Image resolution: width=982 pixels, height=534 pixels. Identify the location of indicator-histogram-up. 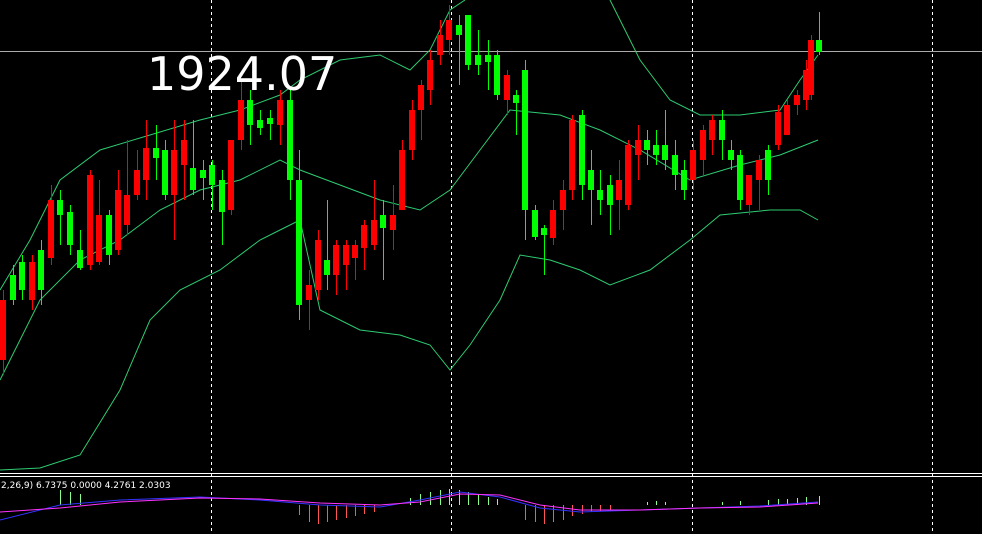
(440, 497).